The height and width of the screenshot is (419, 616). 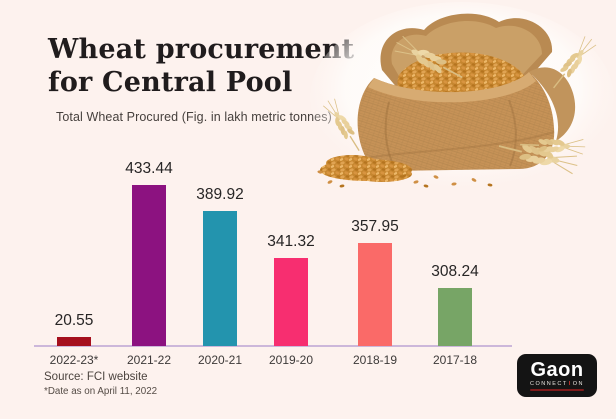 I want to click on page-title: Wheat procurement for Central Pool, so click(x=201, y=66).